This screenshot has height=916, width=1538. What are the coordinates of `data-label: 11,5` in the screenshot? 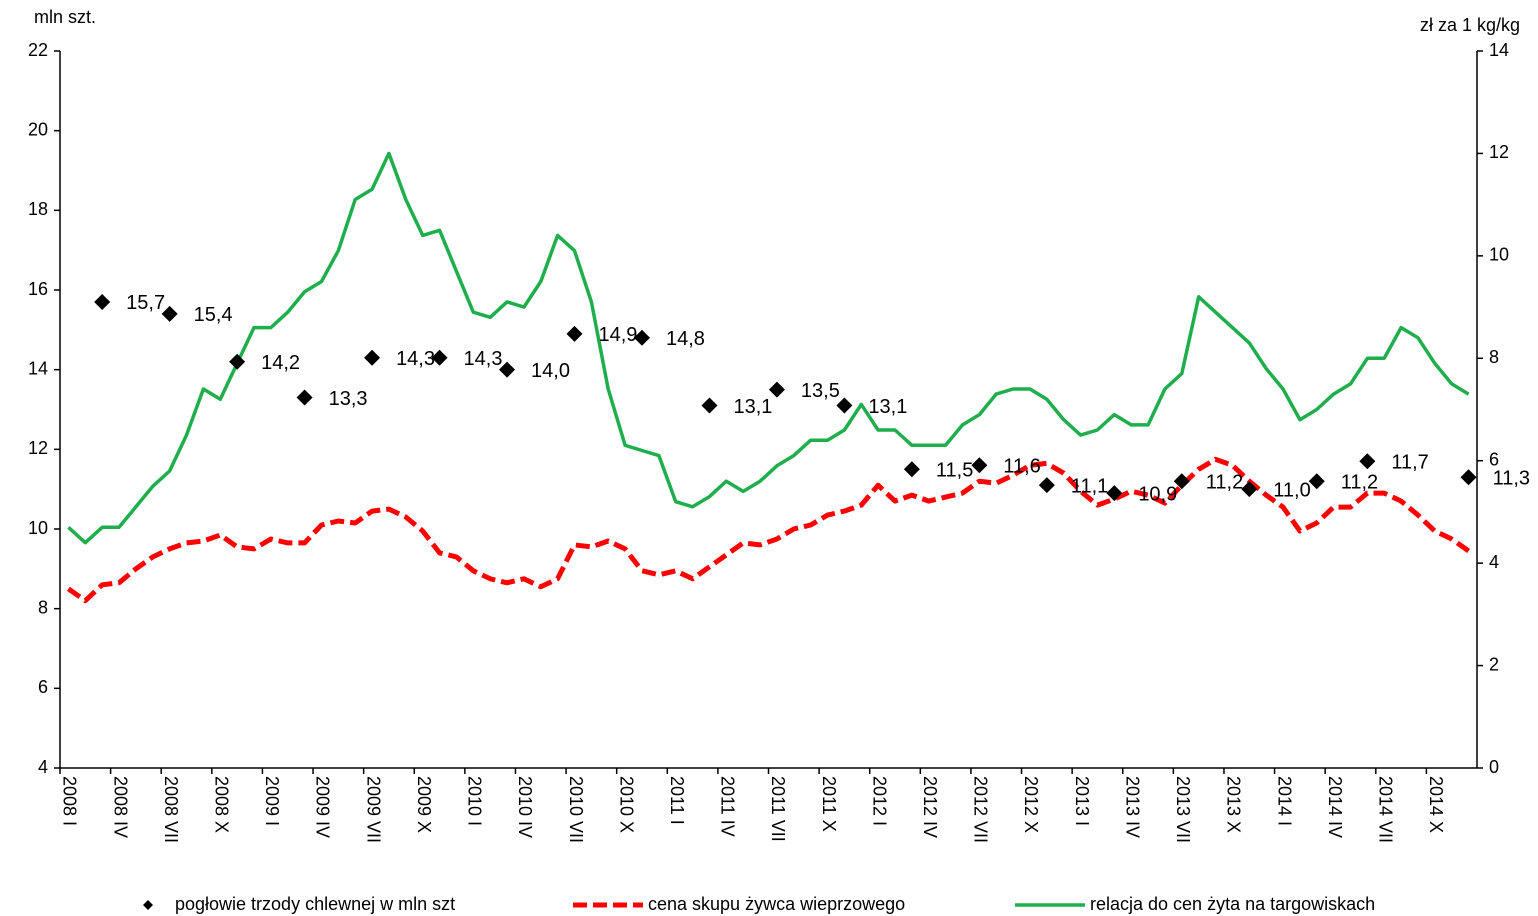 It's located at (954, 471).